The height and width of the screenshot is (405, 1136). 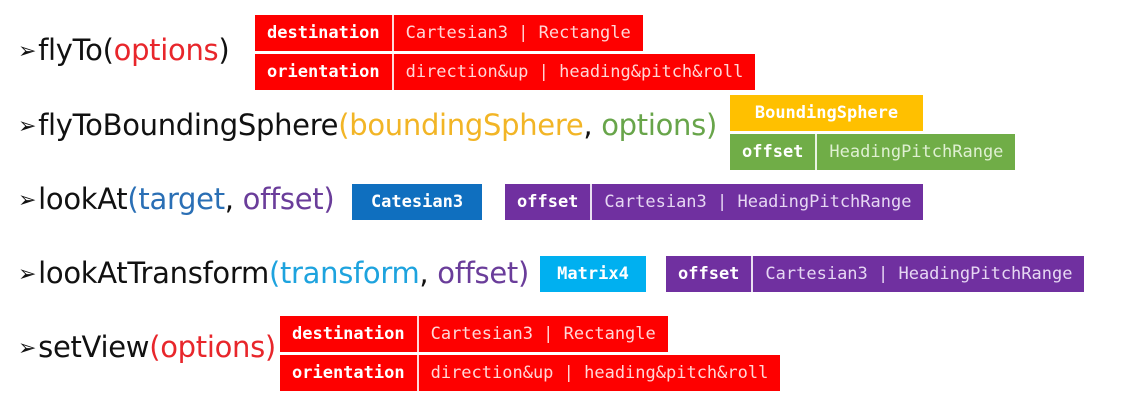 What do you see at coordinates (826, 113) in the screenshot?
I see `tag-boundingsphere: BoundingSphere` at bounding box center [826, 113].